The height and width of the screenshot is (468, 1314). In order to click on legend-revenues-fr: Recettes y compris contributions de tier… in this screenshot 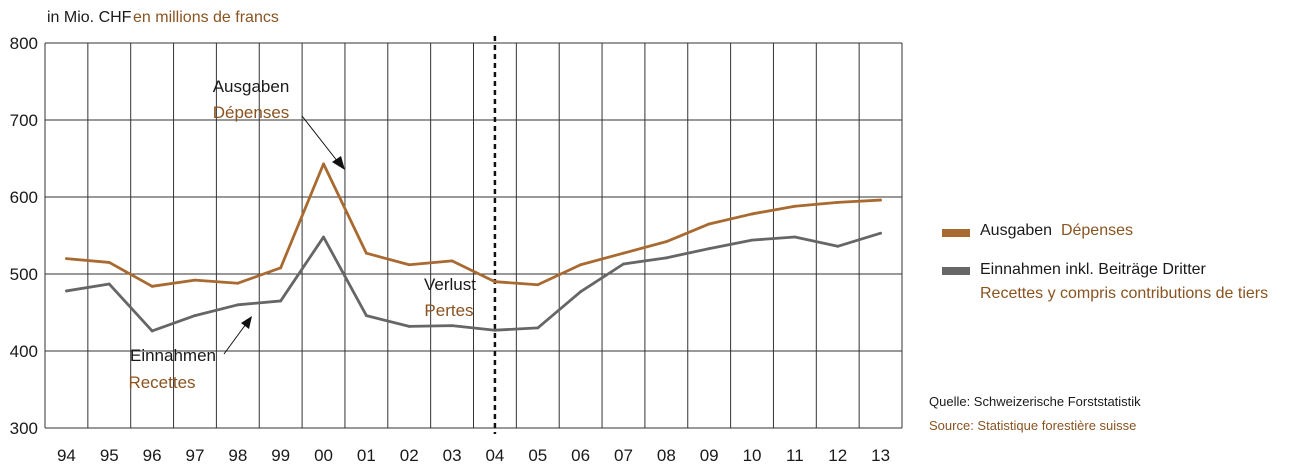, I will do `click(1124, 293)`.